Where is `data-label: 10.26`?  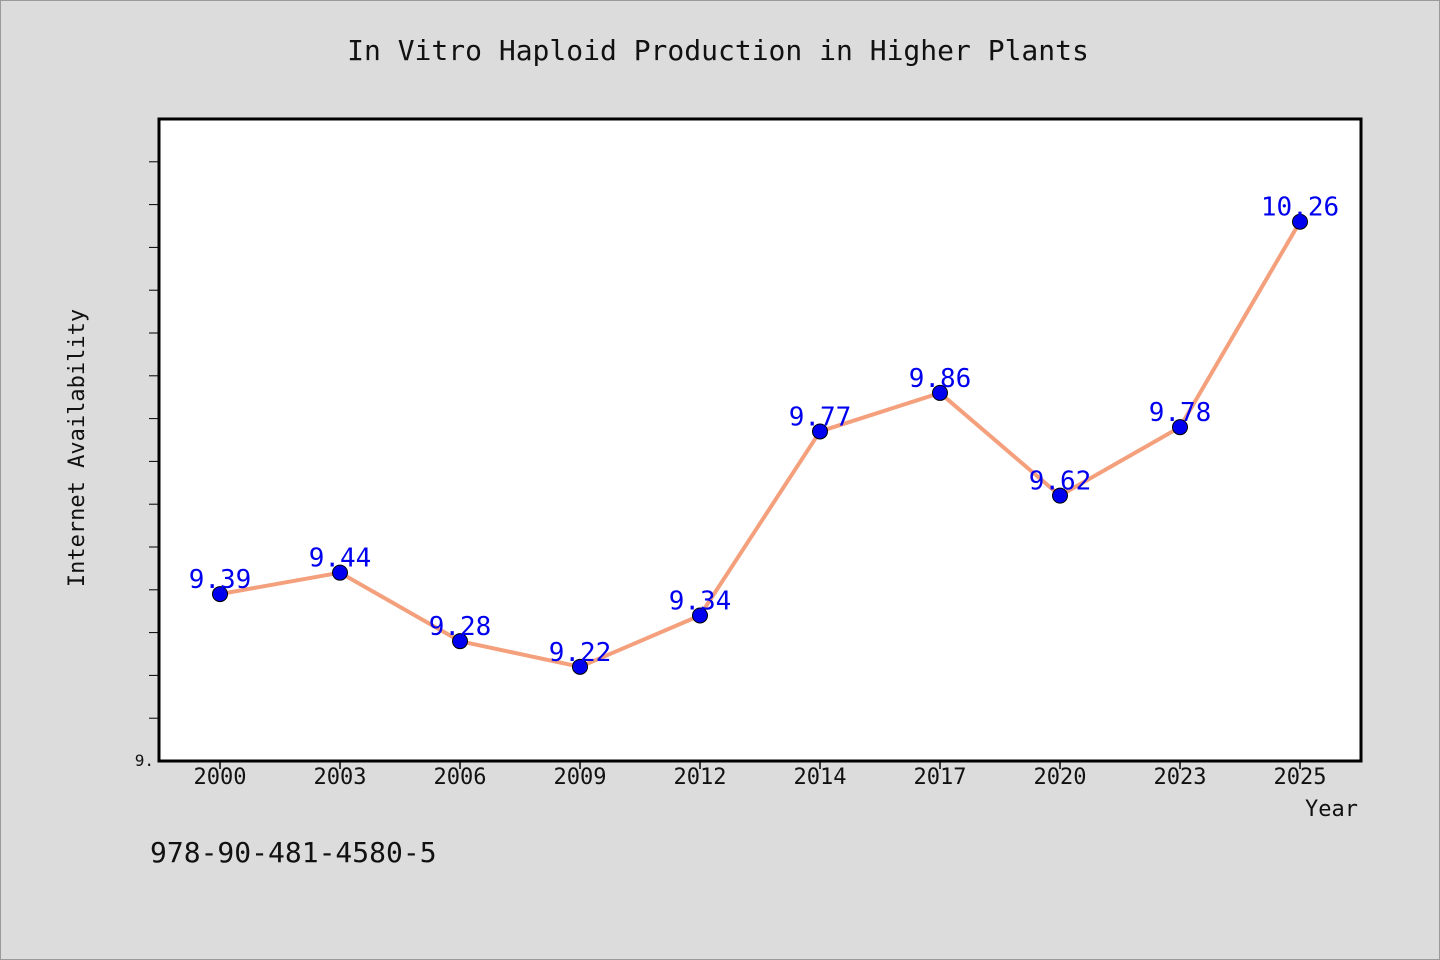 data-label: 10.26 is located at coordinates (1300, 208).